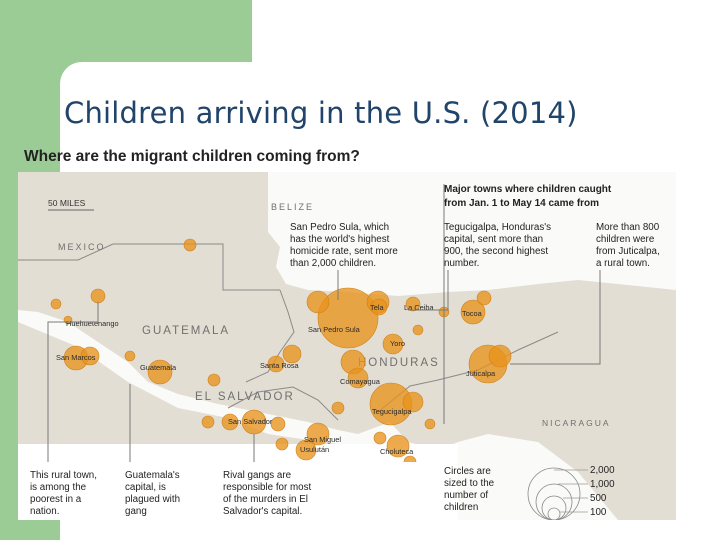 This screenshot has width=720, height=540. What do you see at coordinates (321, 113) in the screenshot?
I see `slide-title: Children arriving in the U.S. (2014)` at bounding box center [321, 113].